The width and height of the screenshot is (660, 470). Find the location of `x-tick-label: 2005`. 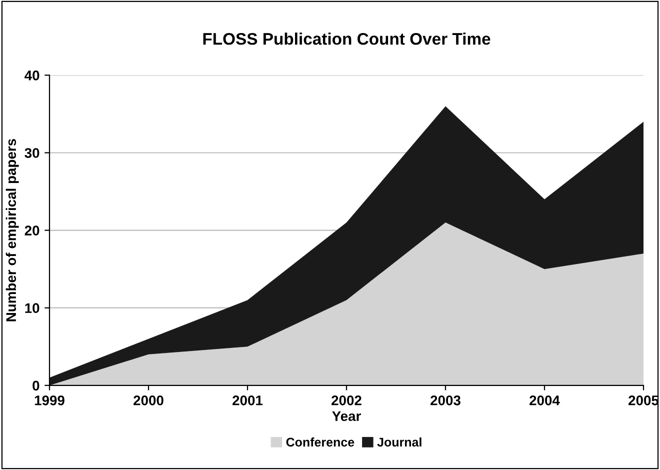

x-tick-label: 2005 is located at coordinates (643, 400).